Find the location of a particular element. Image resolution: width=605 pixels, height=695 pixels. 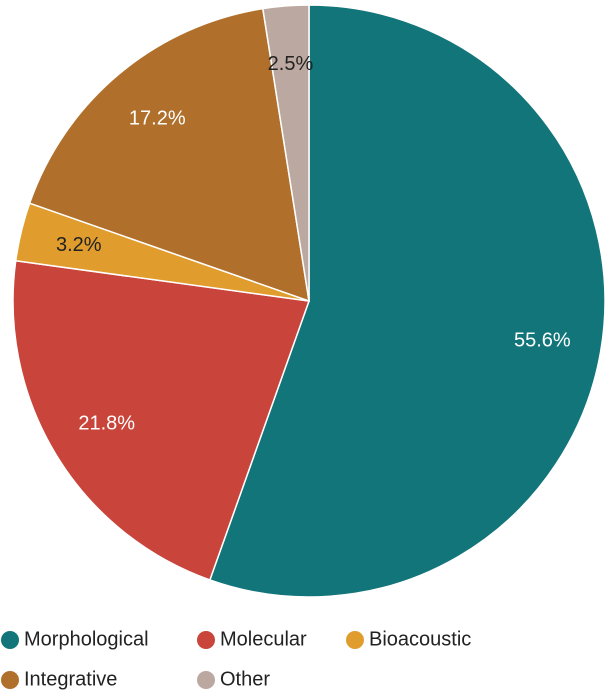

pie-slice is located at coordinates (285, 153).